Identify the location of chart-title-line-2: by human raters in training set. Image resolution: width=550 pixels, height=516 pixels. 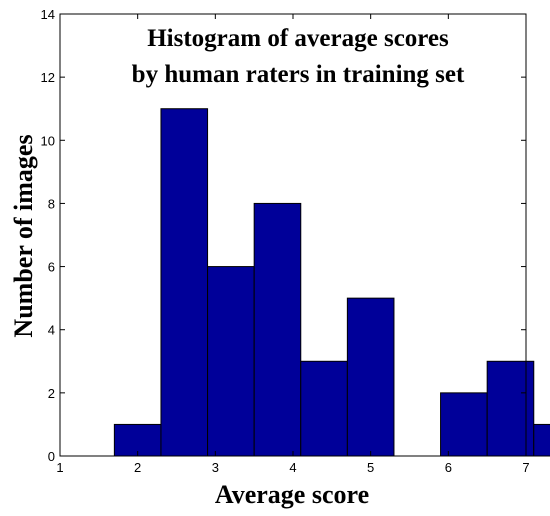
(298, 74).